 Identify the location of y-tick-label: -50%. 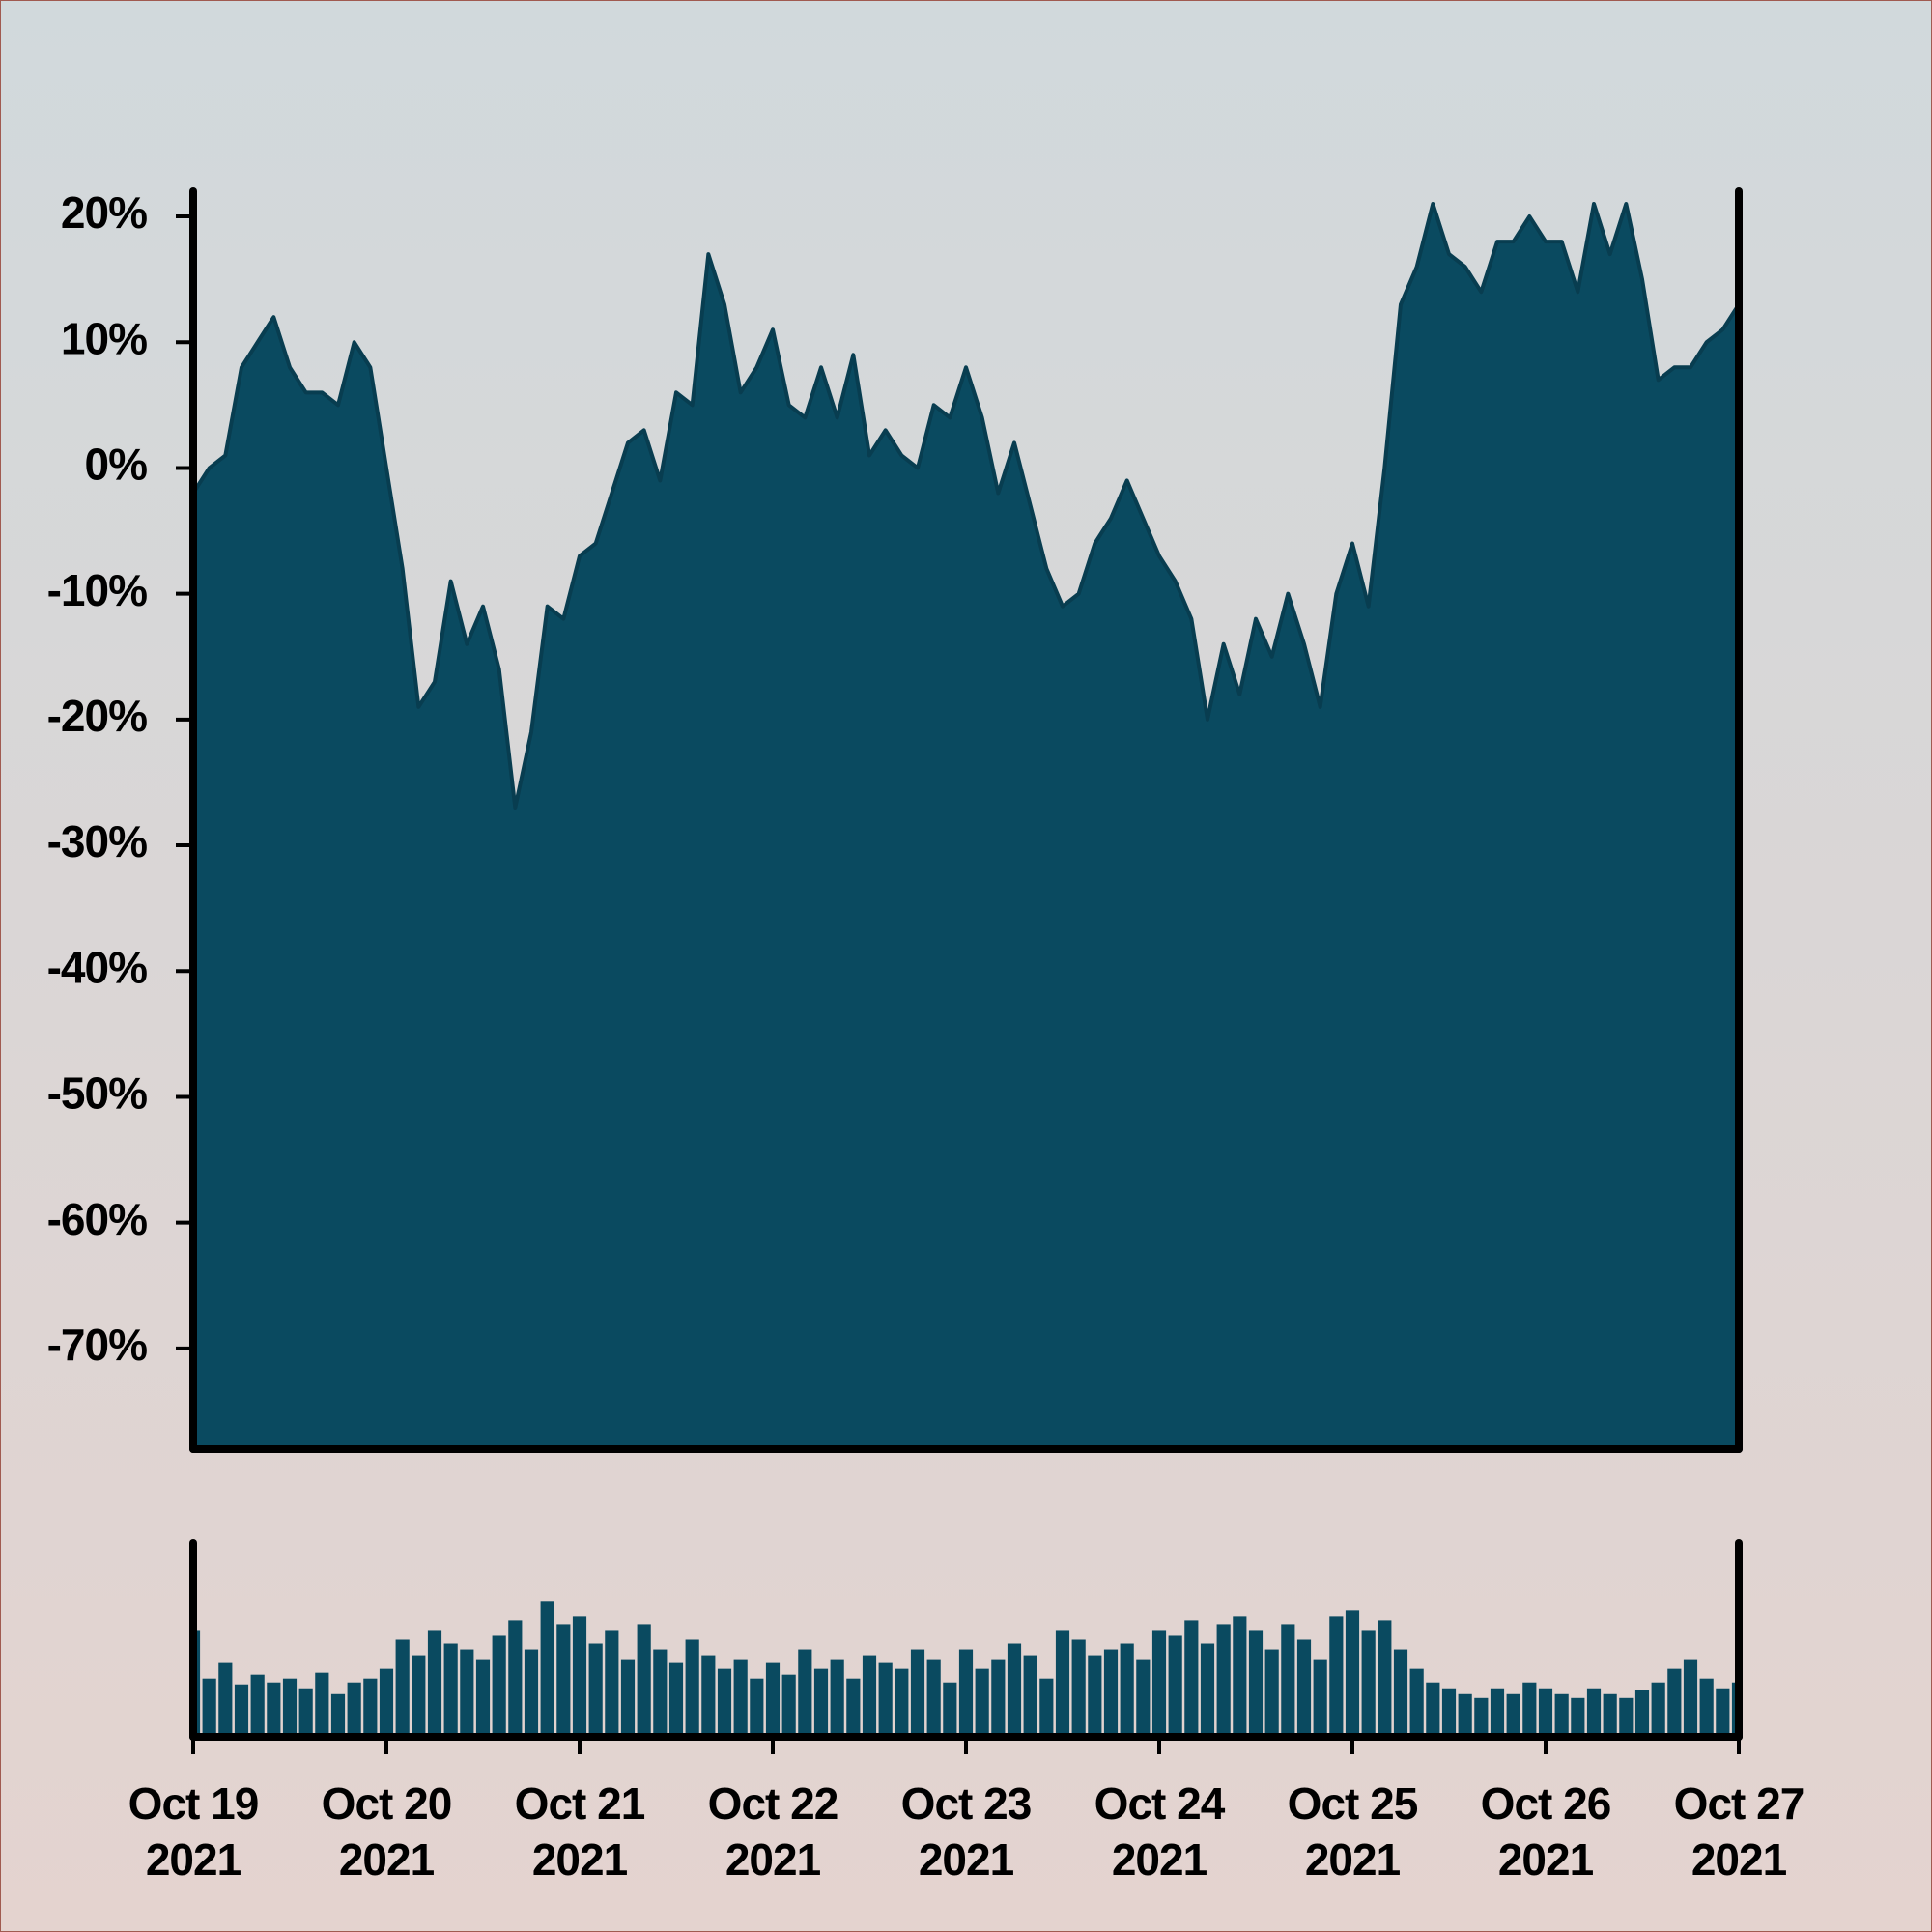
(97, 1093).